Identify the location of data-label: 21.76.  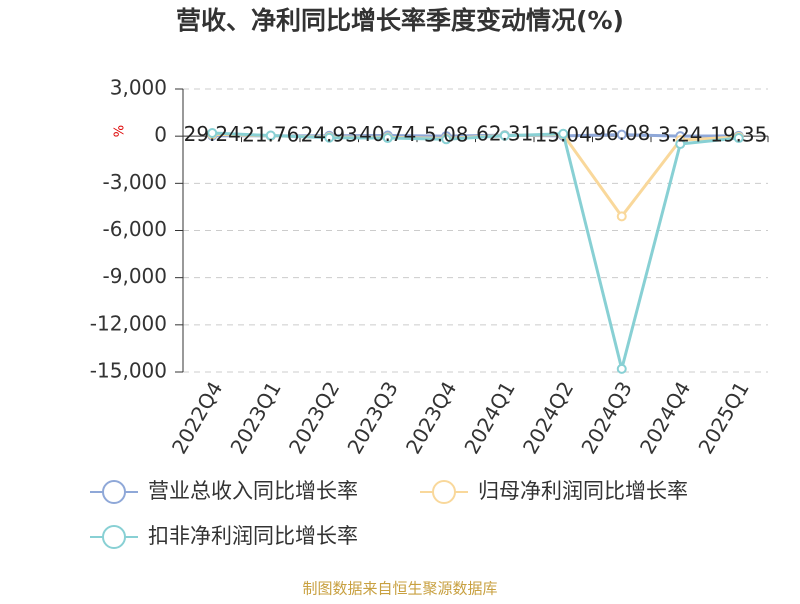
(270, 134).